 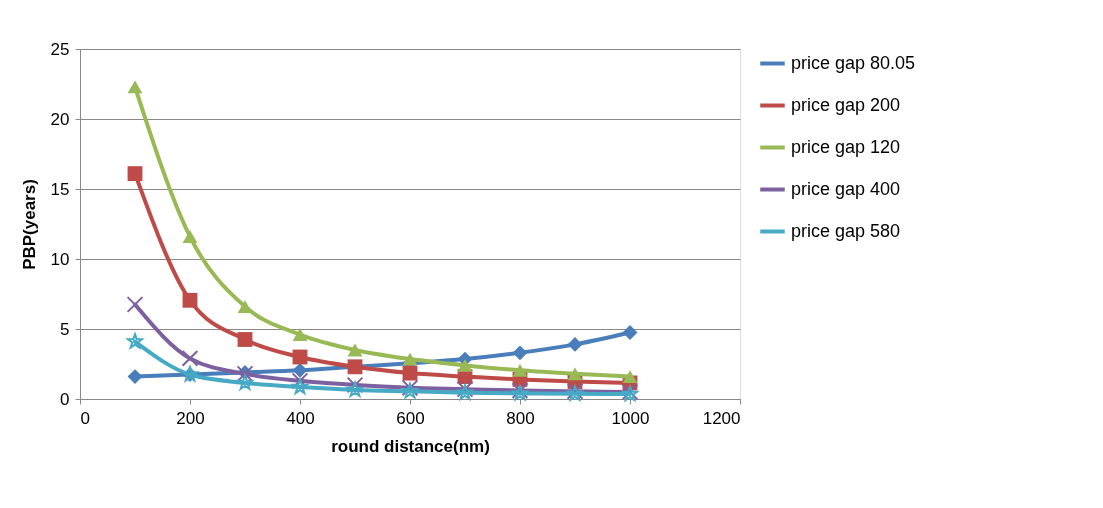 What do you see at coordinates (410, 418) in the screenshot?
I see `x-tick-label: 600` at bounding box center [410, 418].